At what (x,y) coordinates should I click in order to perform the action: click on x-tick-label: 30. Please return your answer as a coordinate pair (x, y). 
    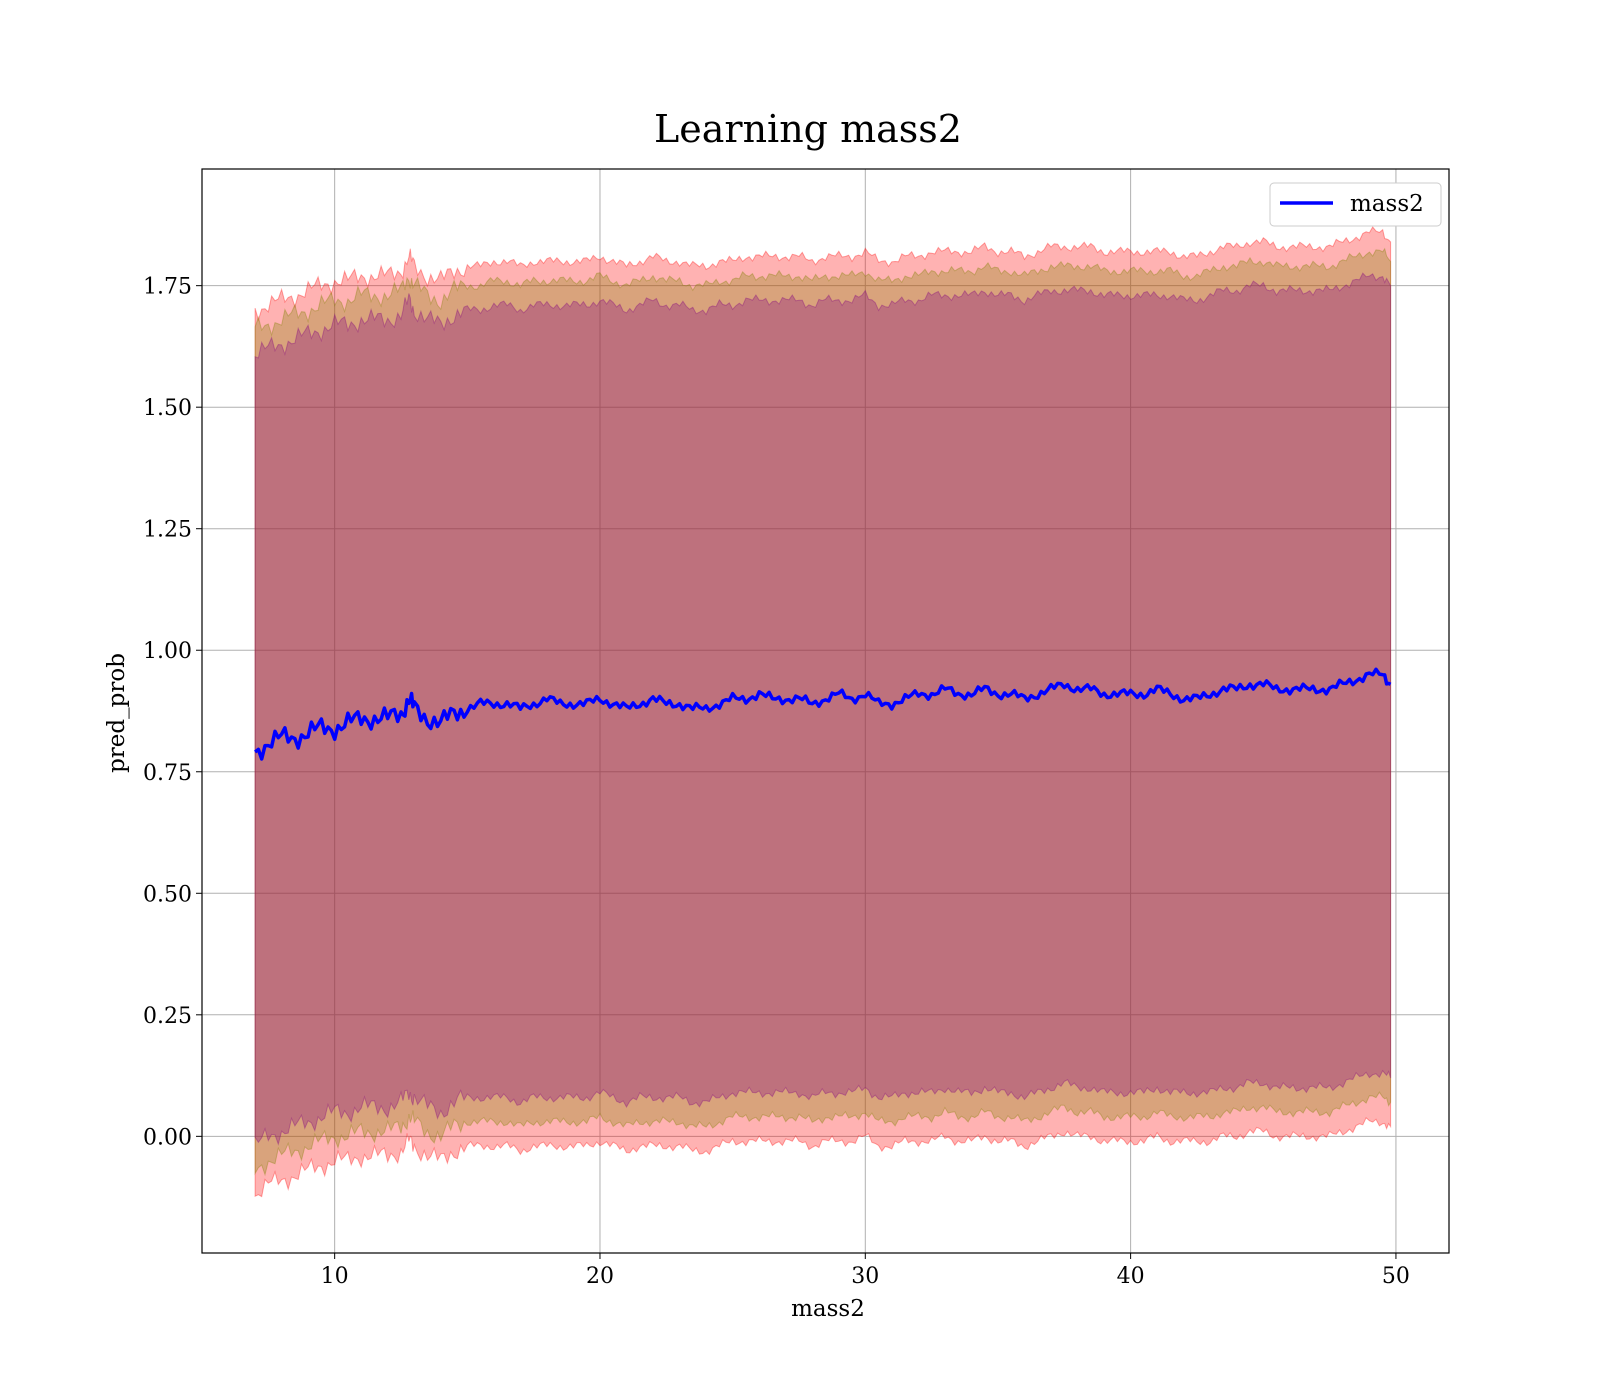
    Looking at the image, I should click on (865, 1276).